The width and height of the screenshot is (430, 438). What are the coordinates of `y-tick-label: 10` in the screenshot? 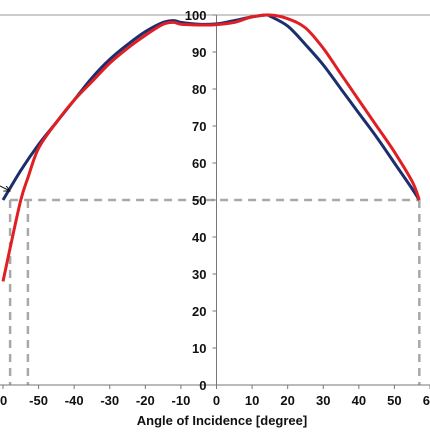 It's located at (199, 348).